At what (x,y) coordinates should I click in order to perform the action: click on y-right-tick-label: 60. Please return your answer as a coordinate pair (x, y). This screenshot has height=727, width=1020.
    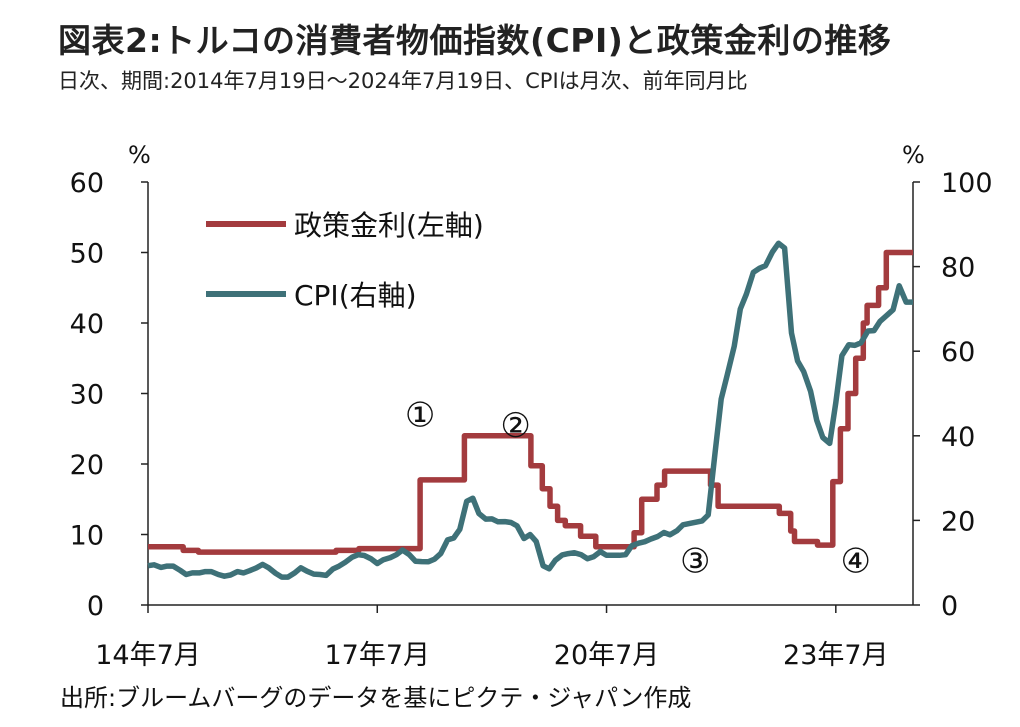
    Looking at the image, I should click on (958, 352).